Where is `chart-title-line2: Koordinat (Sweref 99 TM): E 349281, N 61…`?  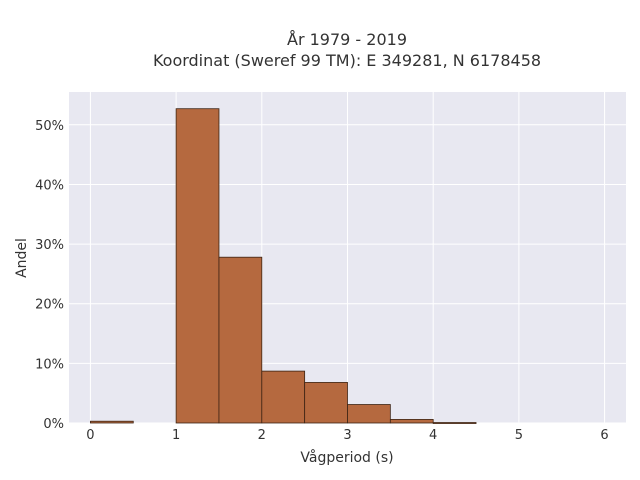 chart-title-line2: Koordinat (Sweref 99 TM): E 349281, N 61… is located at coordinates (347, 60).